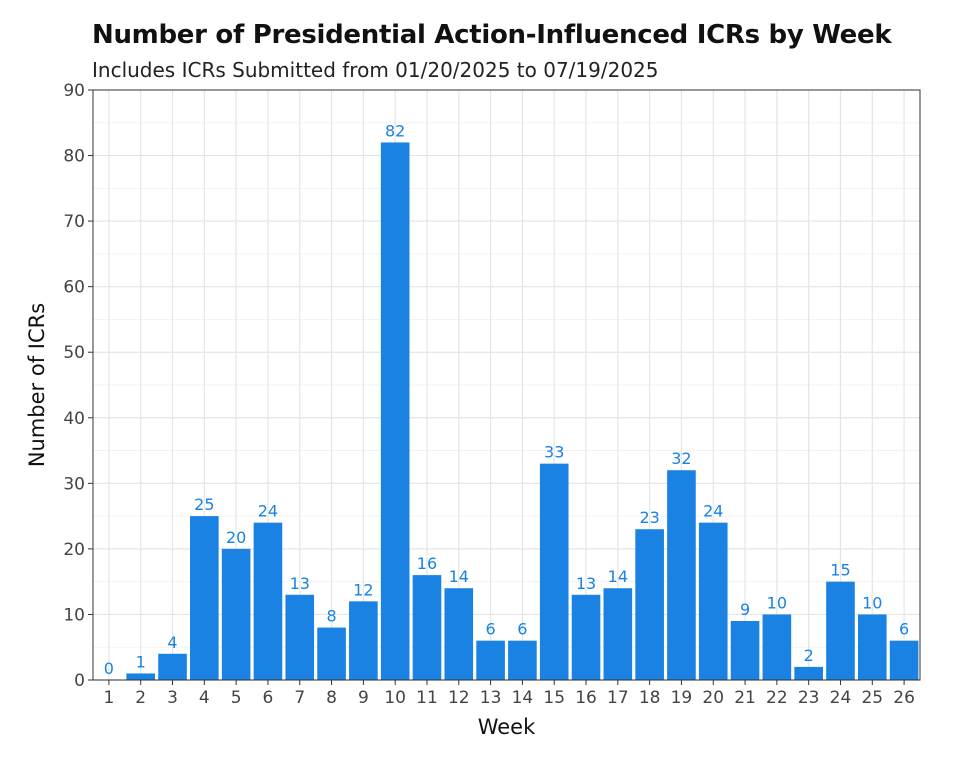 This screenshot has width=960, height=768. Describe the element at coordinates (74, 222) in the screenshot. I see `y-tick-label: 70` at that location.